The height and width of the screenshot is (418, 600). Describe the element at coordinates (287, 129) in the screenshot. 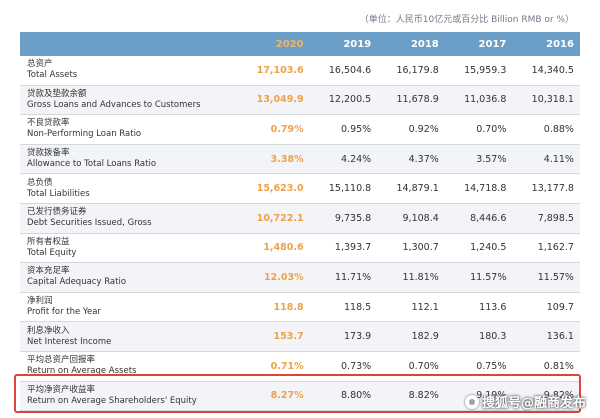

I see `value-cell: 0.79%` at that location.